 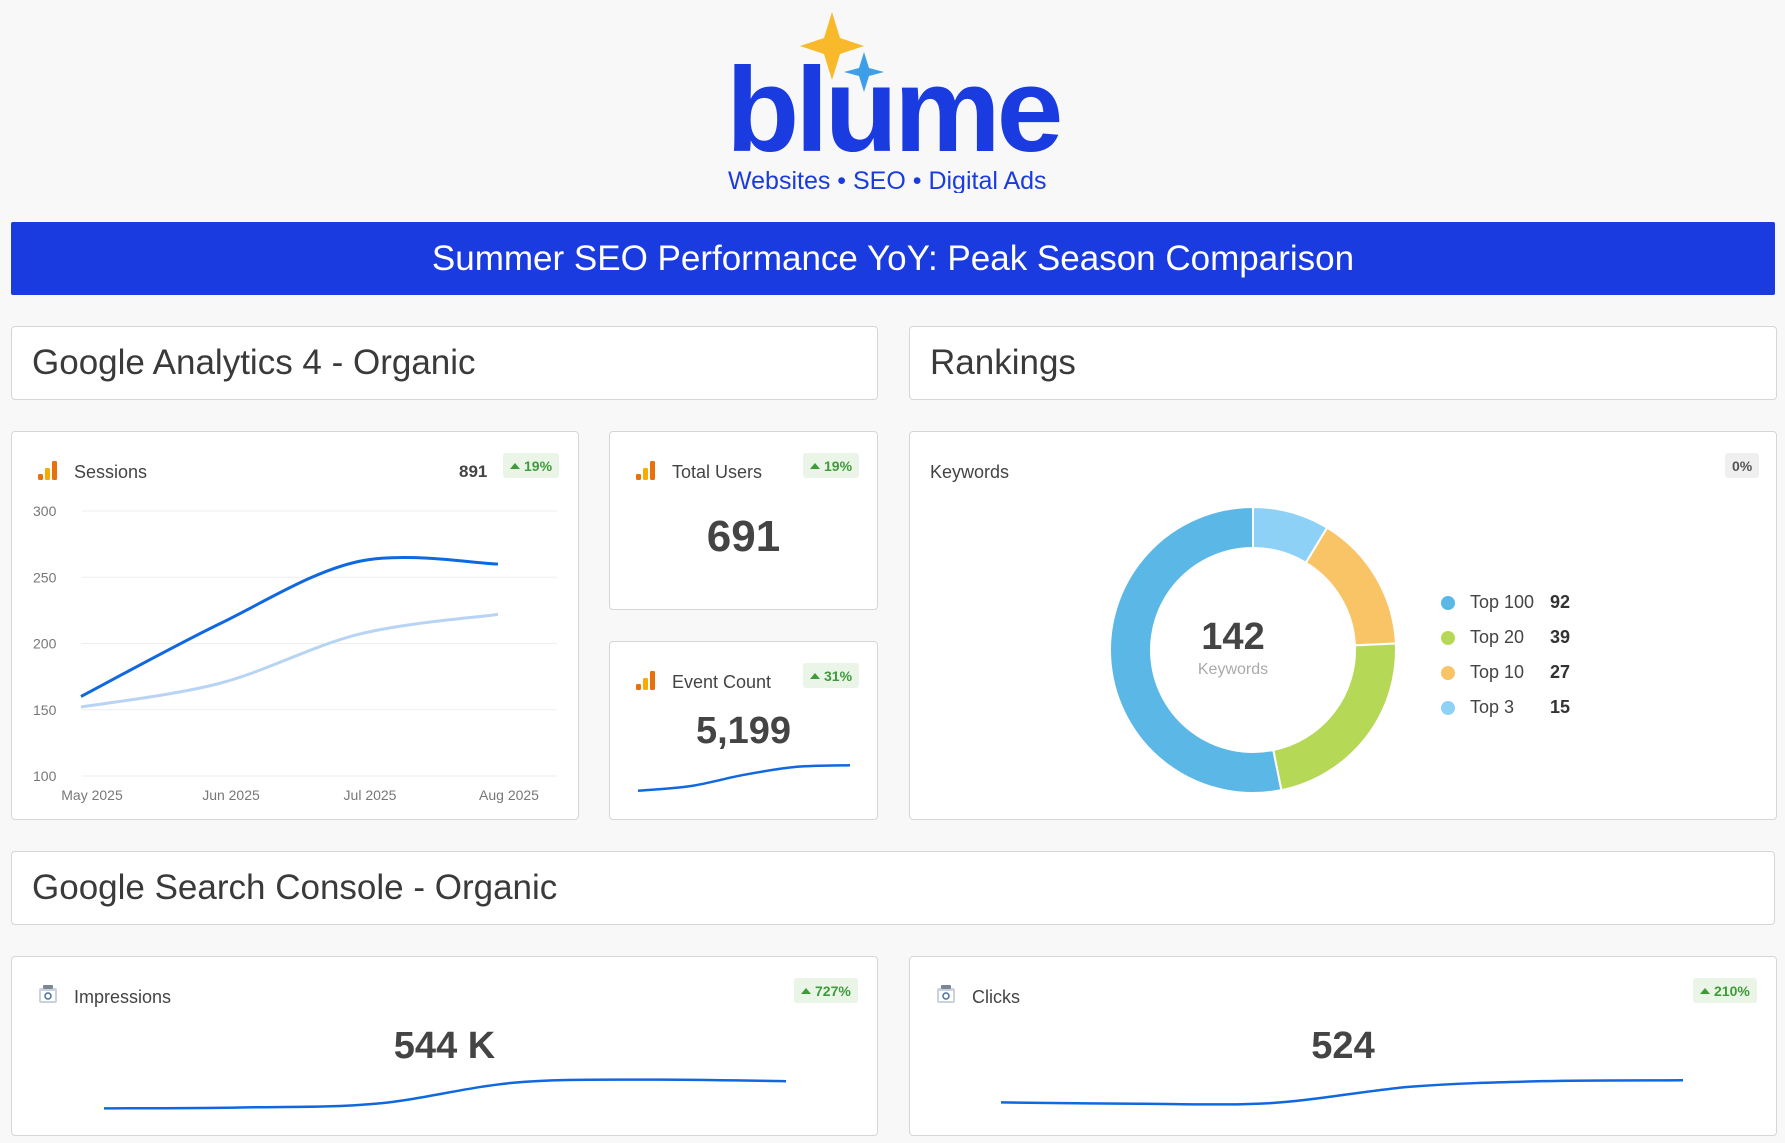 I want to click on clicks-sparkline, so click(x=1342, y=1092).